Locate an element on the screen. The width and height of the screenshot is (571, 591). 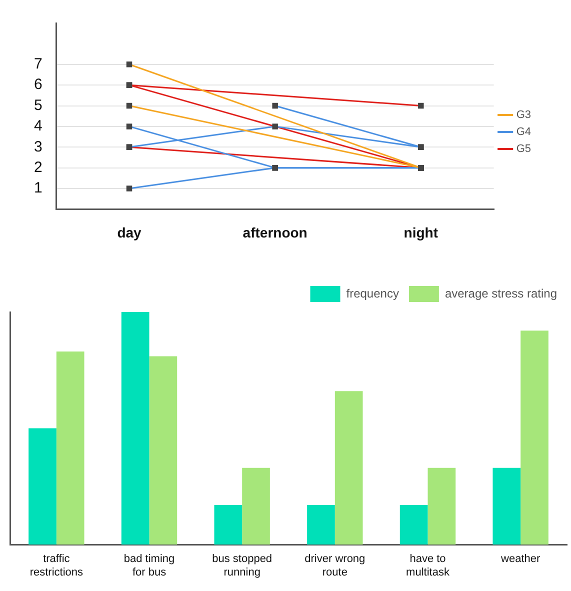
y-tick-label: 2 is located at coordinates (38, 167).